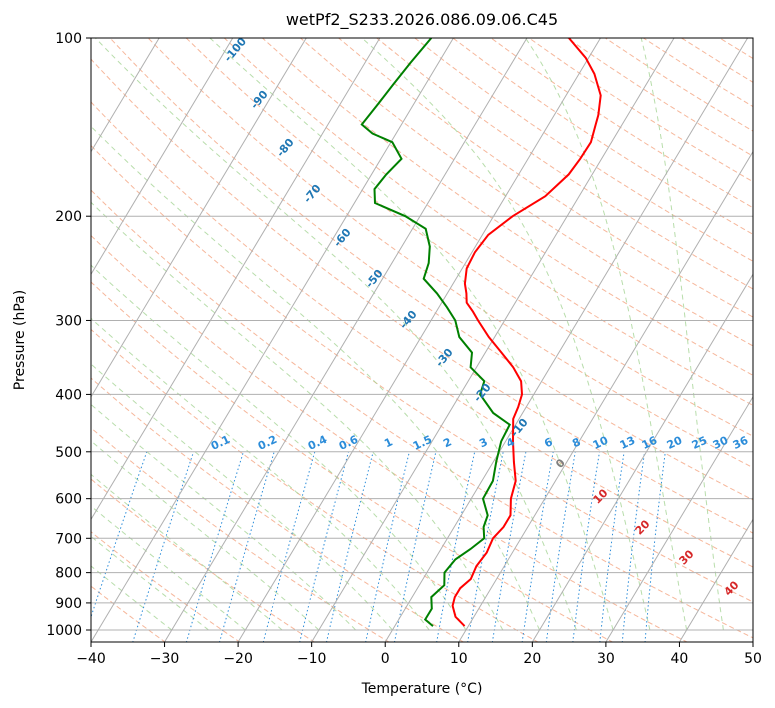 This screenshot has width=775, height=708. What do you see at coordinates (68, 539) in the screenshot?
I see `y-tick-label: 700` at bounding box center [68, 539].